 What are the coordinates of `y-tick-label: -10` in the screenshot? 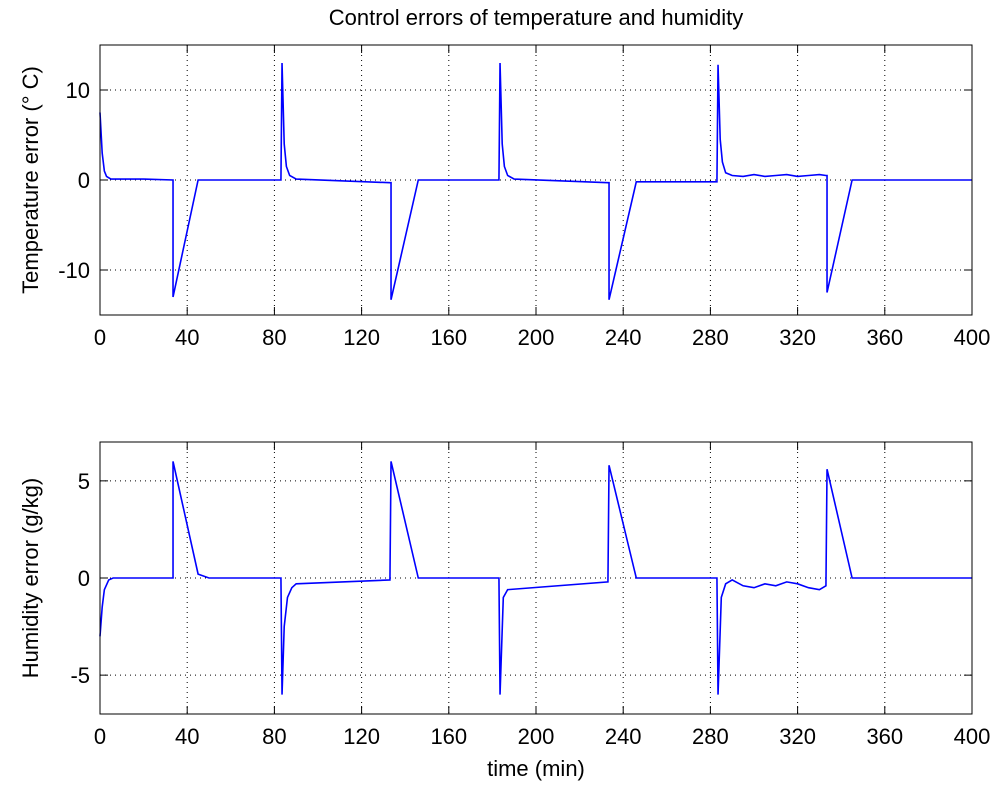 It's located at (74, 270).